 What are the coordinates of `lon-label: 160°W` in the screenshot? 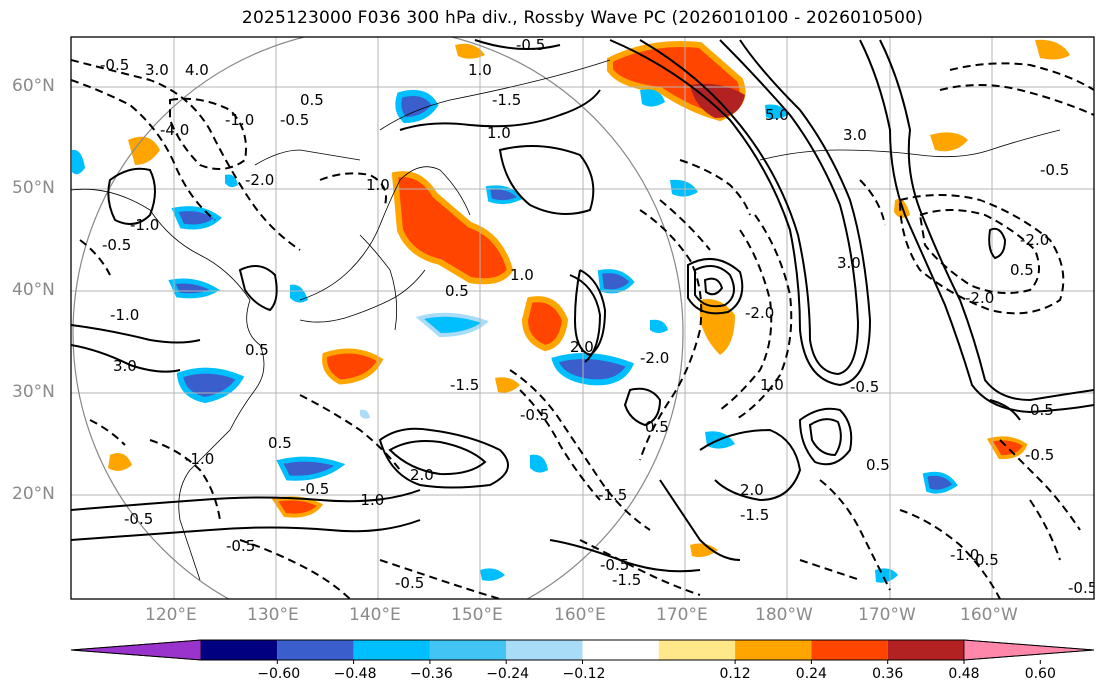 It's located at (989, 615).